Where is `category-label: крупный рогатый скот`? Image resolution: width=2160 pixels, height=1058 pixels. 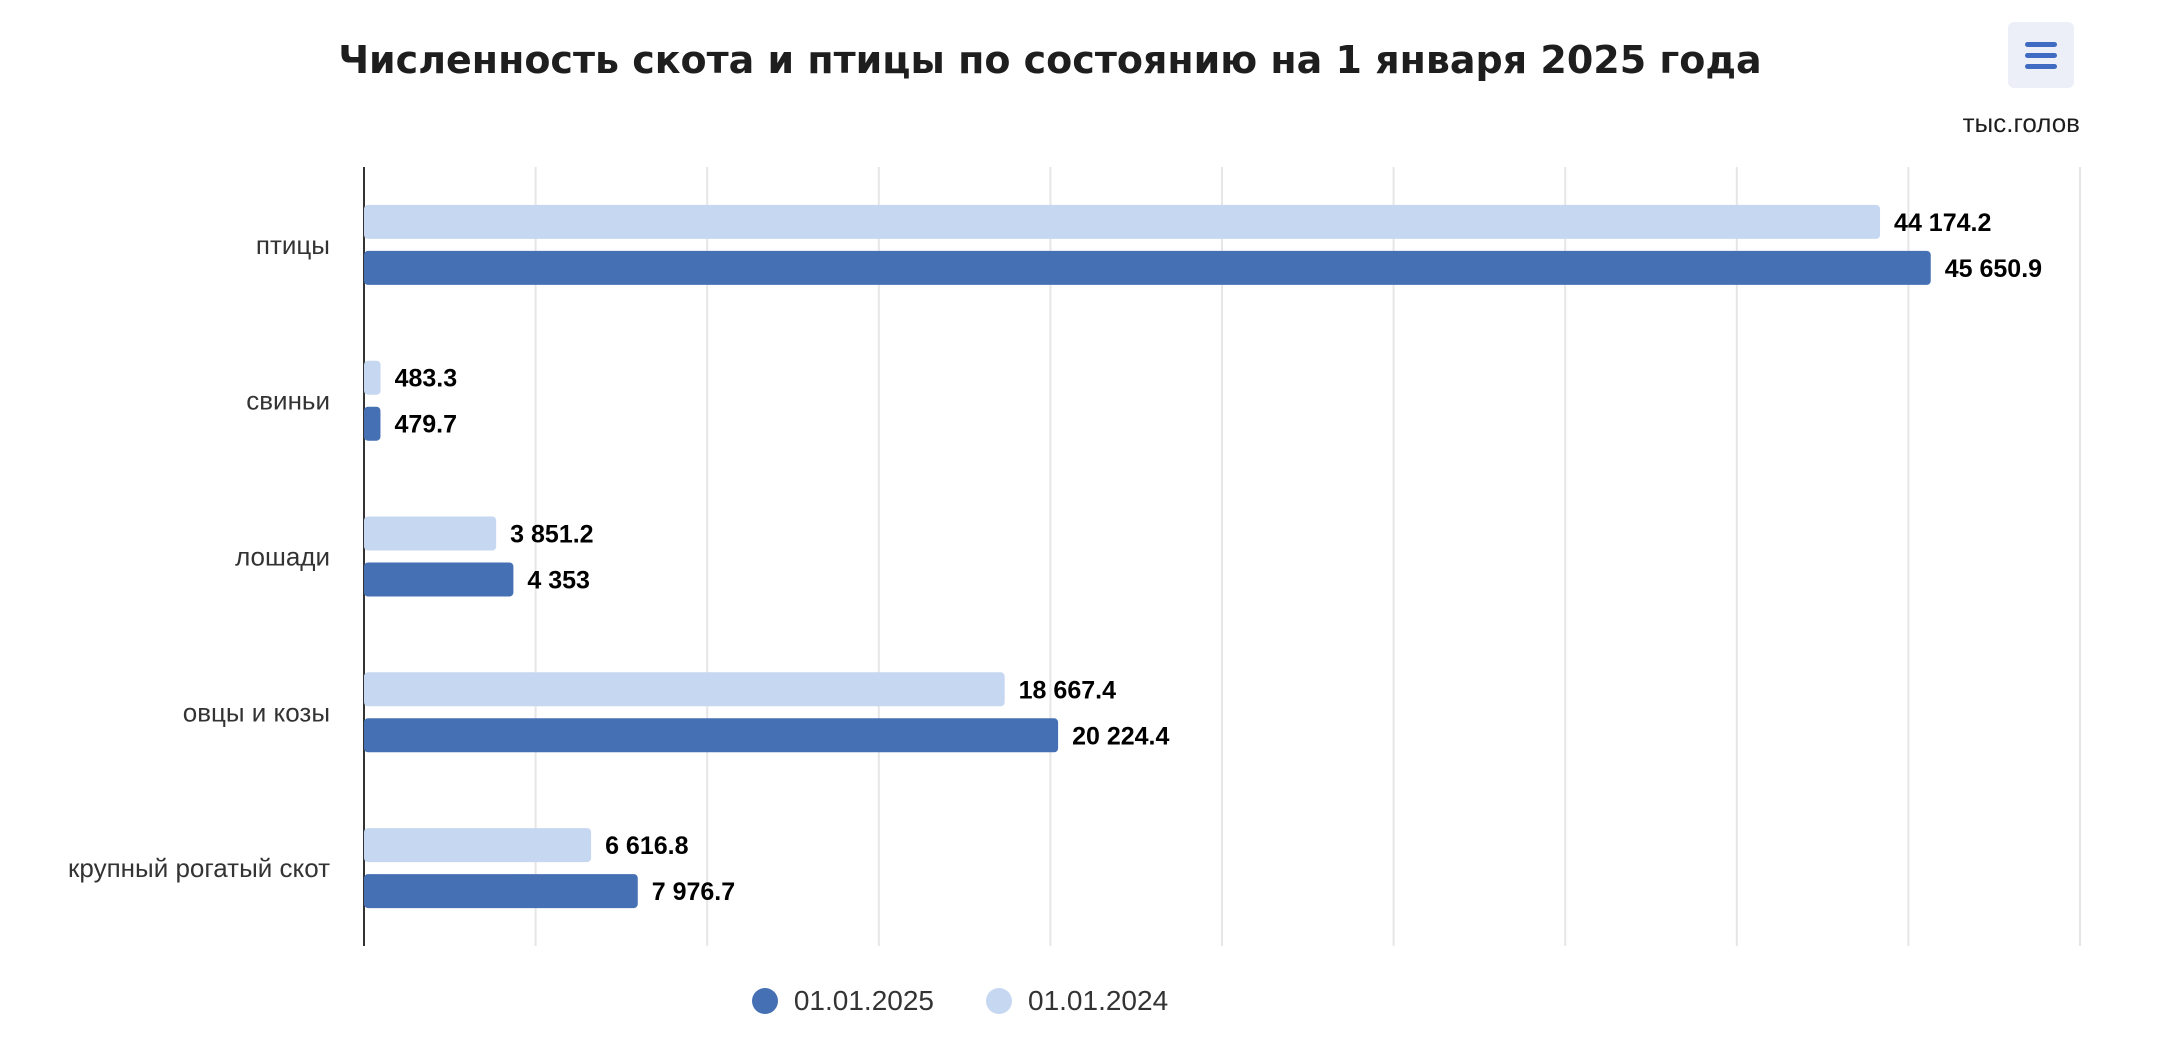 category-label: крупный рогатый скот is located at coordinates (199, 868).